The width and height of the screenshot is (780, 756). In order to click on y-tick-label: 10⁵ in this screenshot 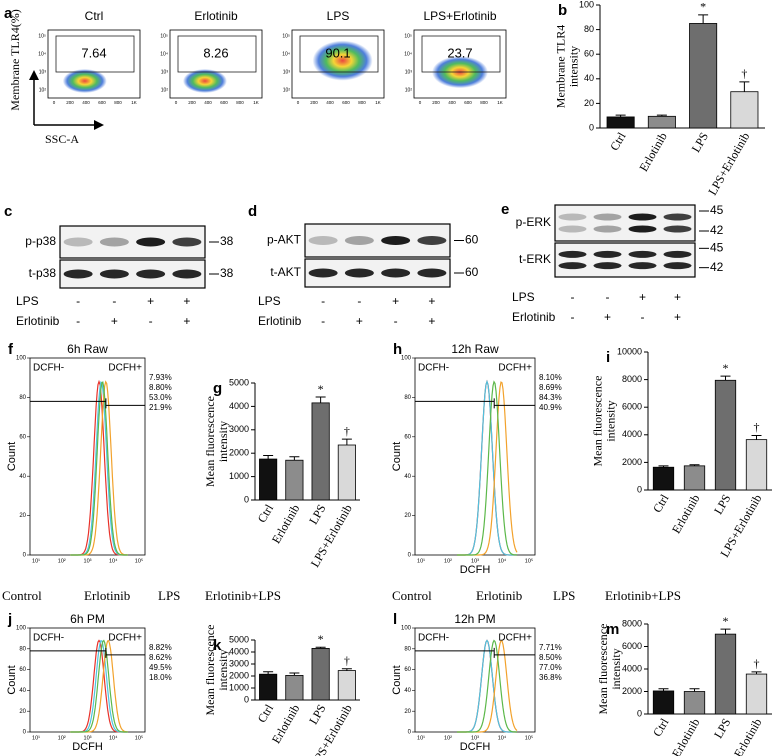, I will do `click(286, 36)`.